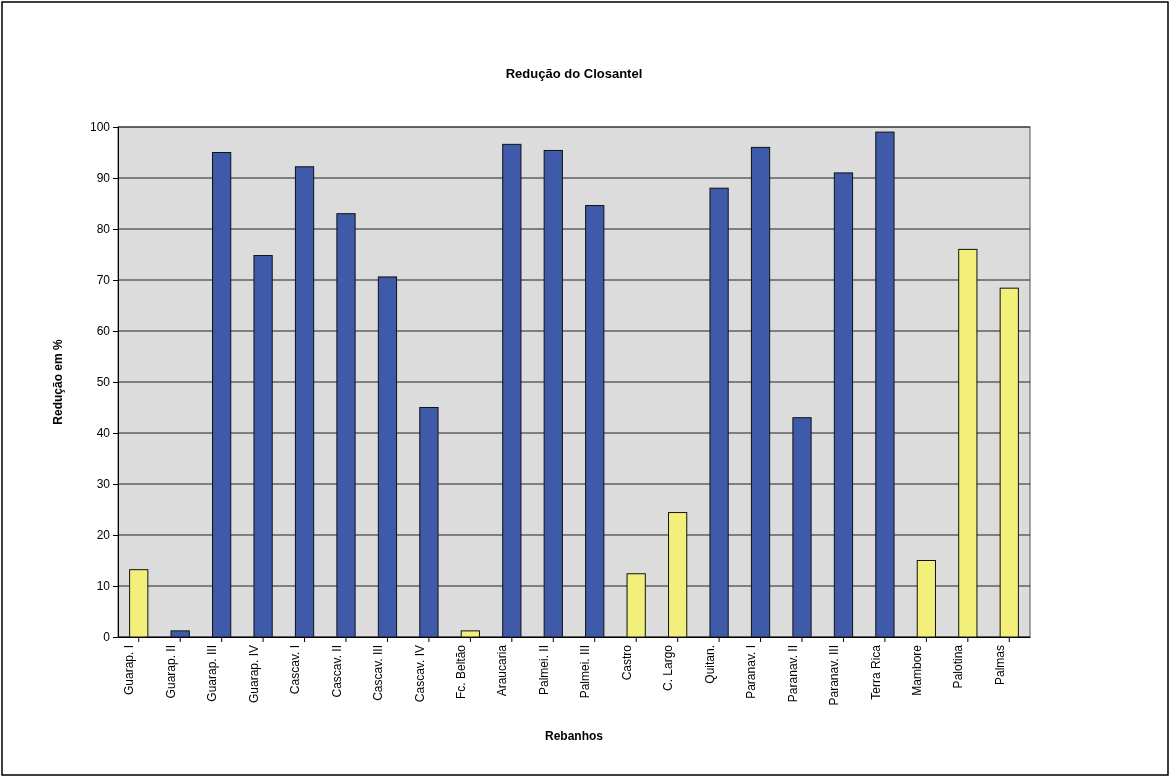 The width and height of the screenshot is (1171, 778). What do you see at coordinates (834, 675) in the screenshot?
I see `x-tick-label: Paranav. III` at bounding box center [834, 675].